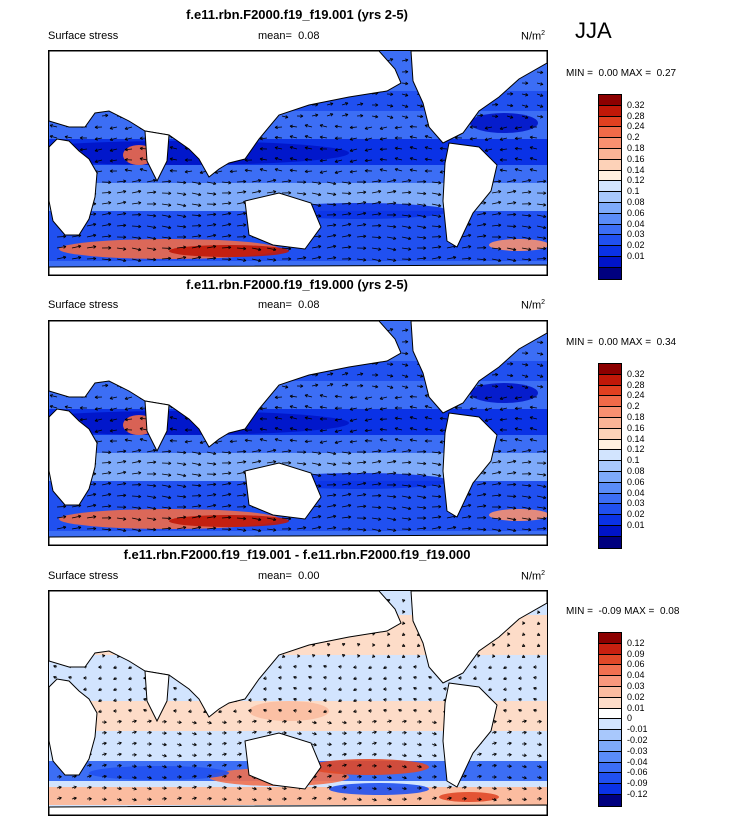 The width and height of the screenshot is (733, 822). What do you see at coordinates (636, 180) in the screenshot?
I see `colorbar-tick-label: 0.12` at bounding box center [636, 180].